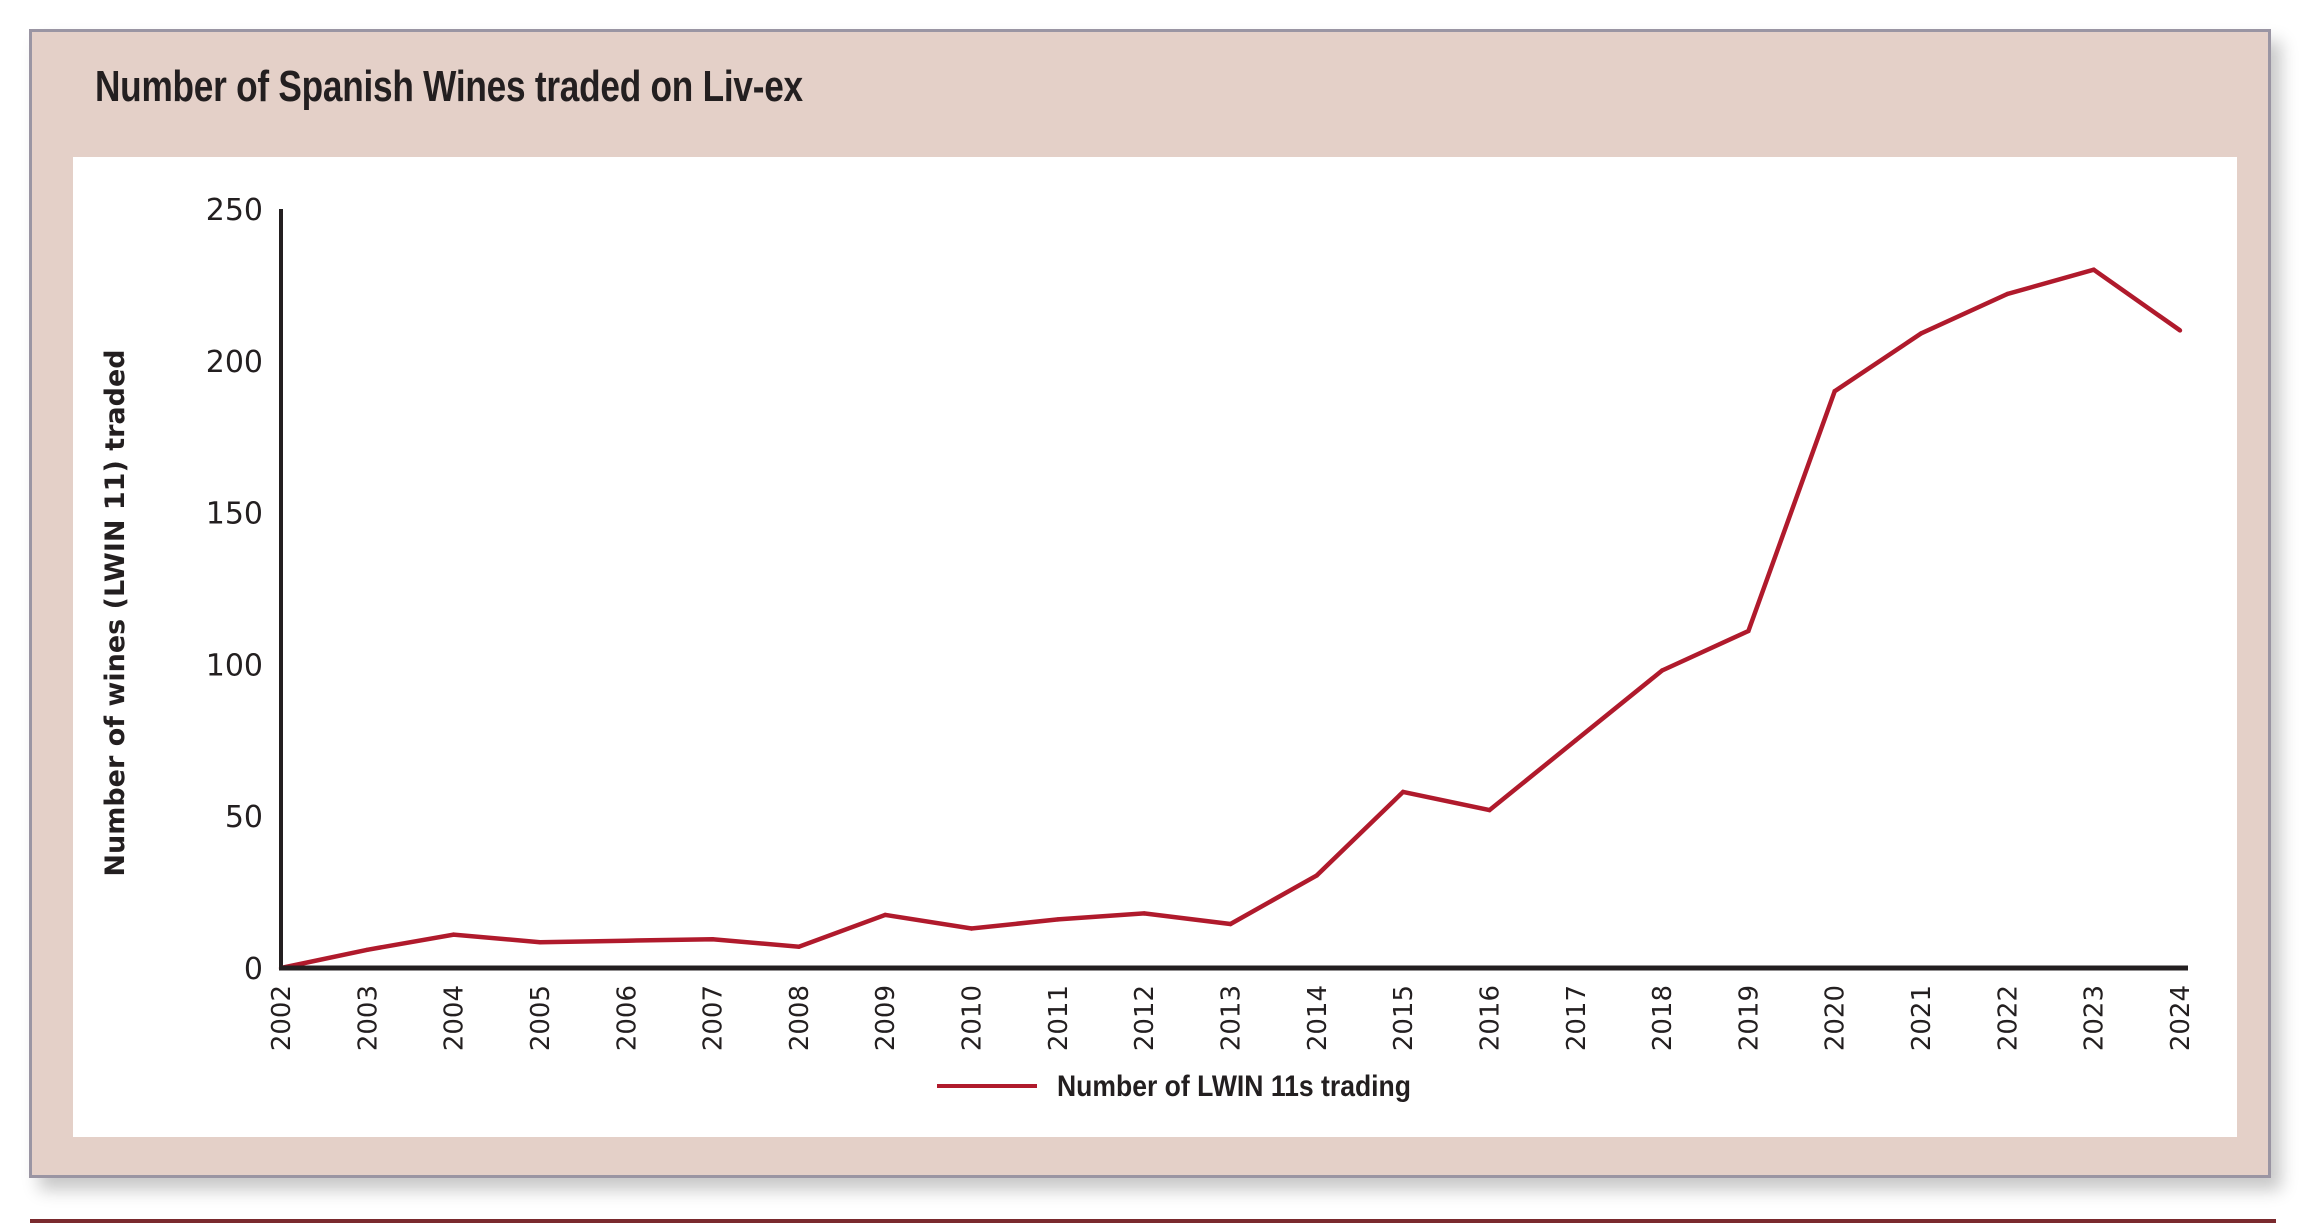 This screenshot has width=2318, height=1226. Describe the element at coordinates (2008, 1018) in the screenshot. I see `x-tick-label: 2022` at that location.